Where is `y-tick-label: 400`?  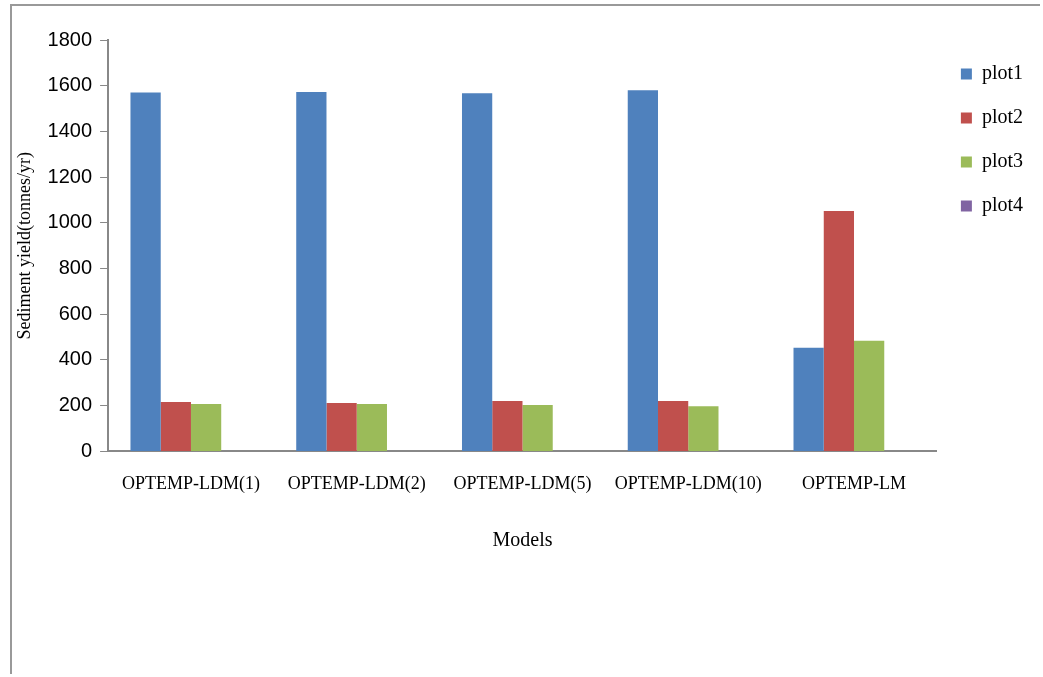 y-tick-label: 400 is located at coordinates (75, 358).